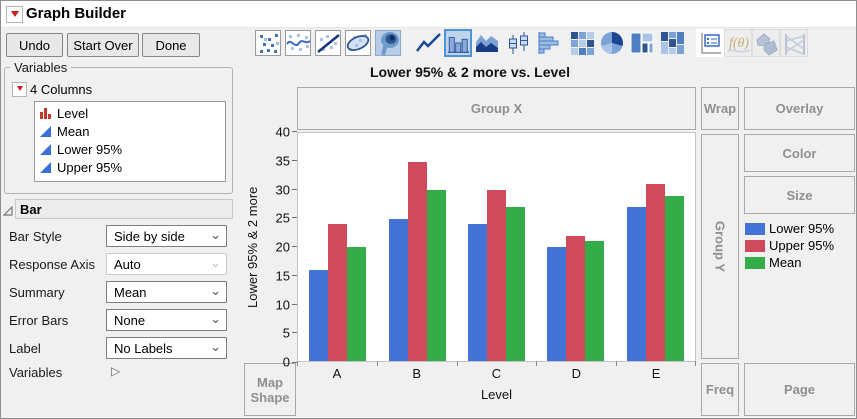  Describe the element at coordinates (124, 209) in the screenshot. I see `bar-panel-header: Bar` at that location.